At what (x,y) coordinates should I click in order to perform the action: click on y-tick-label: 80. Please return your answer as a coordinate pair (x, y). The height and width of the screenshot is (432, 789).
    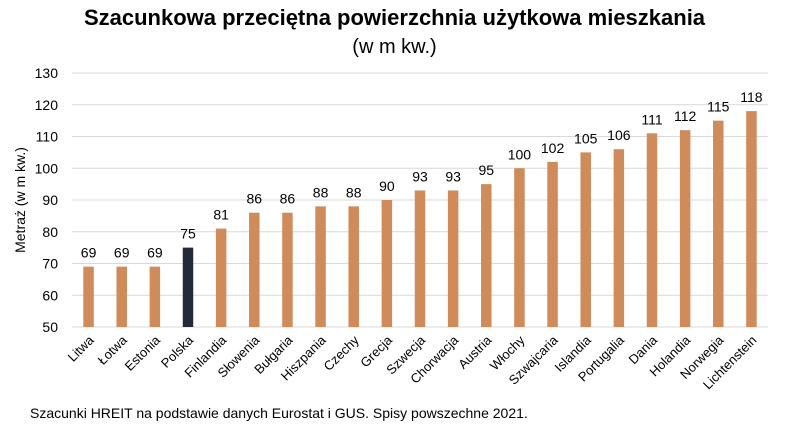
    Looking at the image, I should click on (50, 232).